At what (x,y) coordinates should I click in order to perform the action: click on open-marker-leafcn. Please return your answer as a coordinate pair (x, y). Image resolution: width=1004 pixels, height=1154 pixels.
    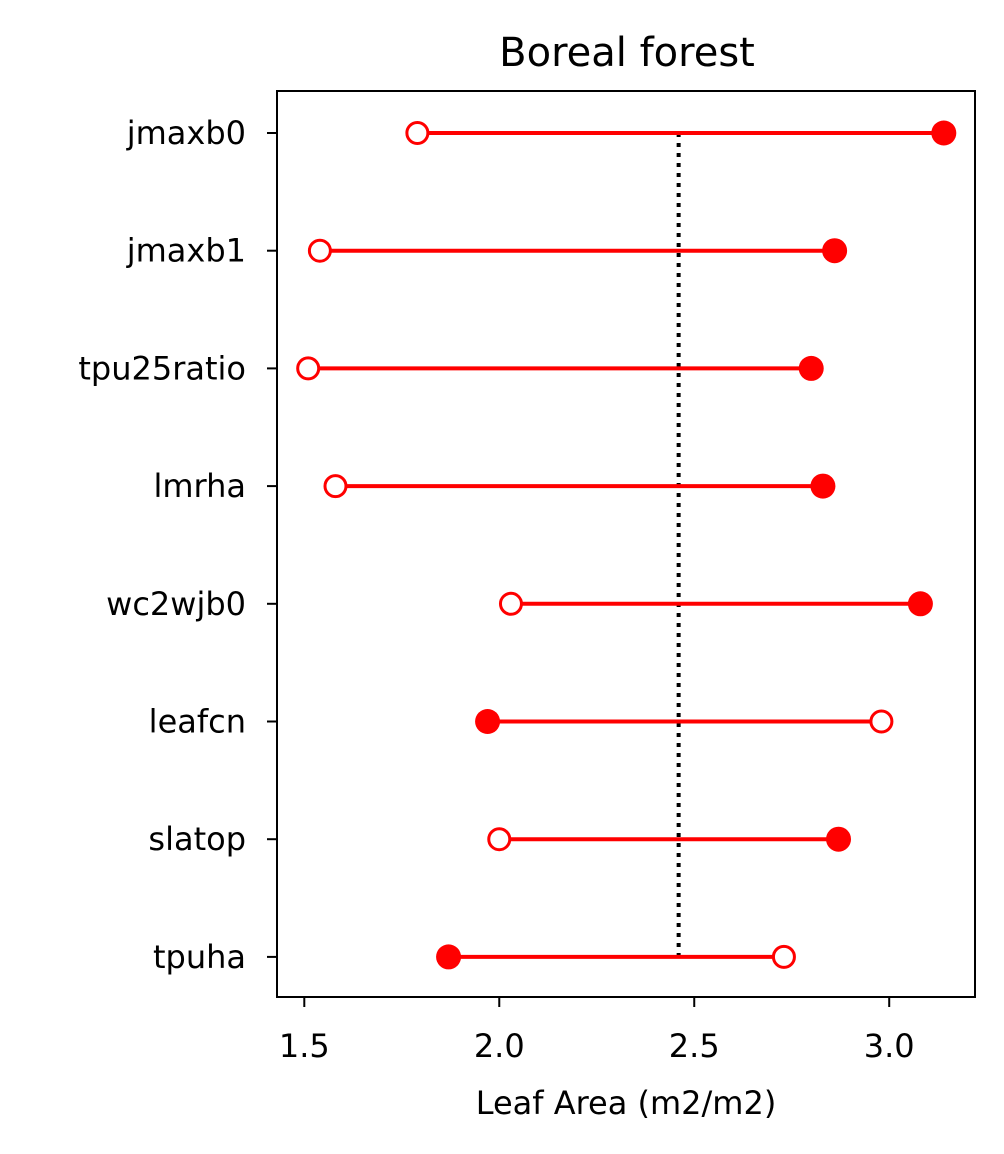
    Looking at the image, I should click on (881, 721).